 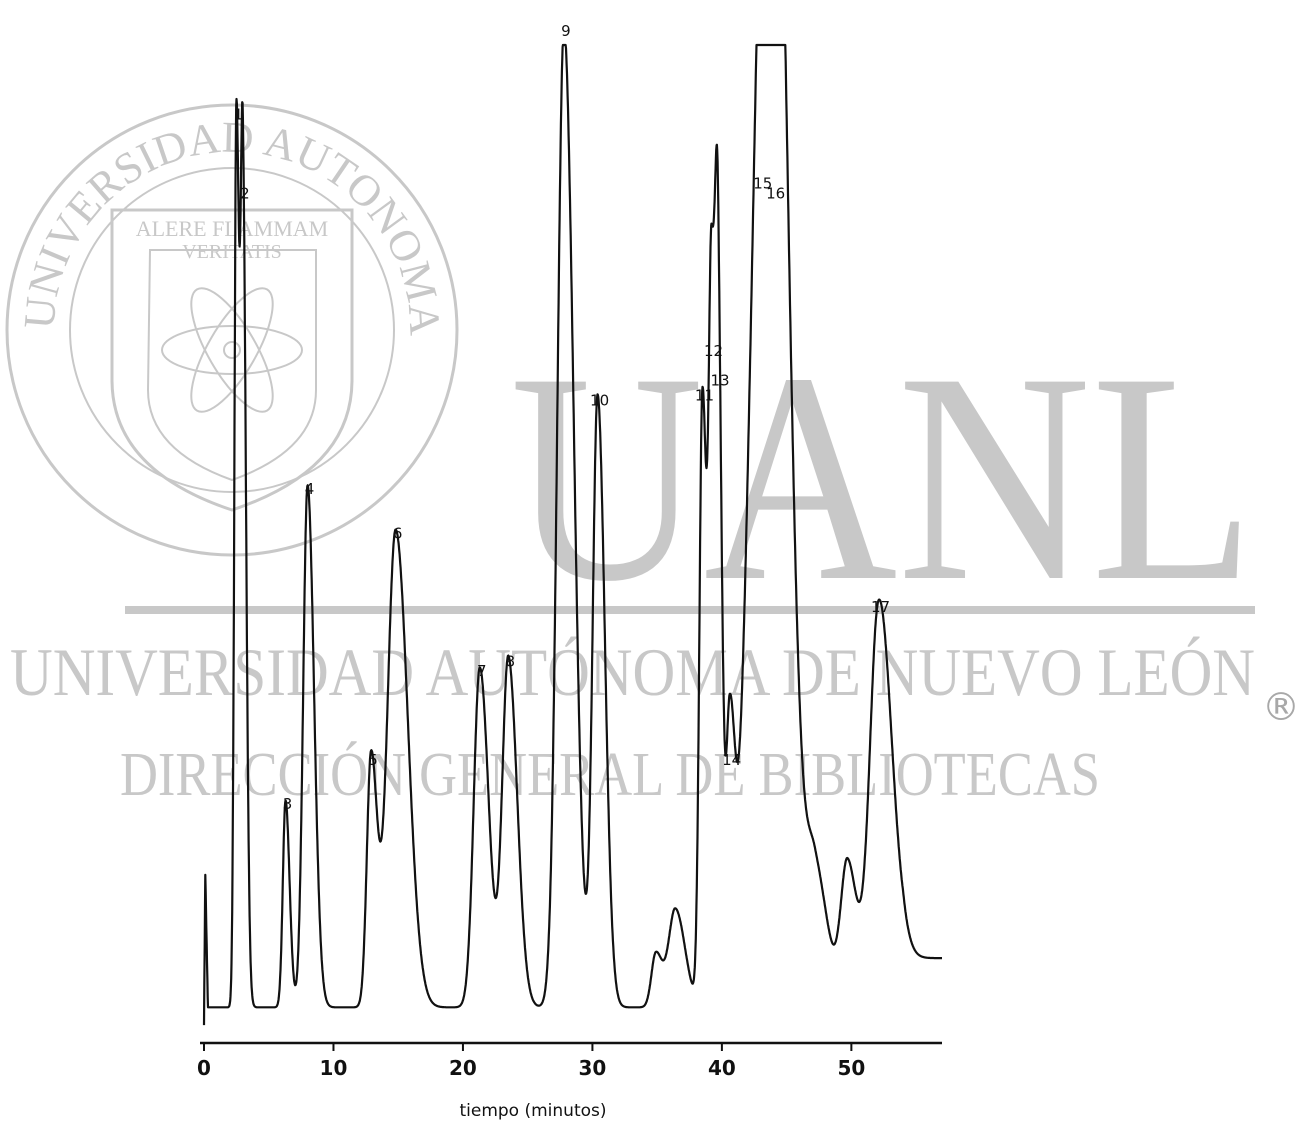 I want to click on seal-motto-line2: VERITATIS, so click(x=232, y=252).